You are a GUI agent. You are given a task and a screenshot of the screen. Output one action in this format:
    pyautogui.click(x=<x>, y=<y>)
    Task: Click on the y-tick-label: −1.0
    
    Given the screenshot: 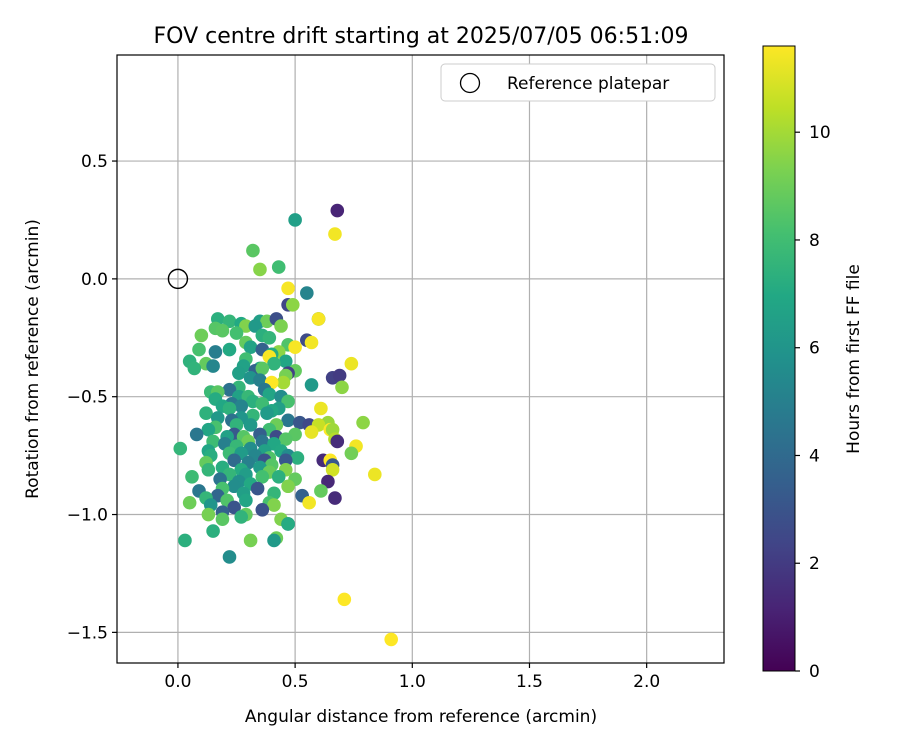 What is the action you would take?
    pyautogui.click(x=87, y=516)
    